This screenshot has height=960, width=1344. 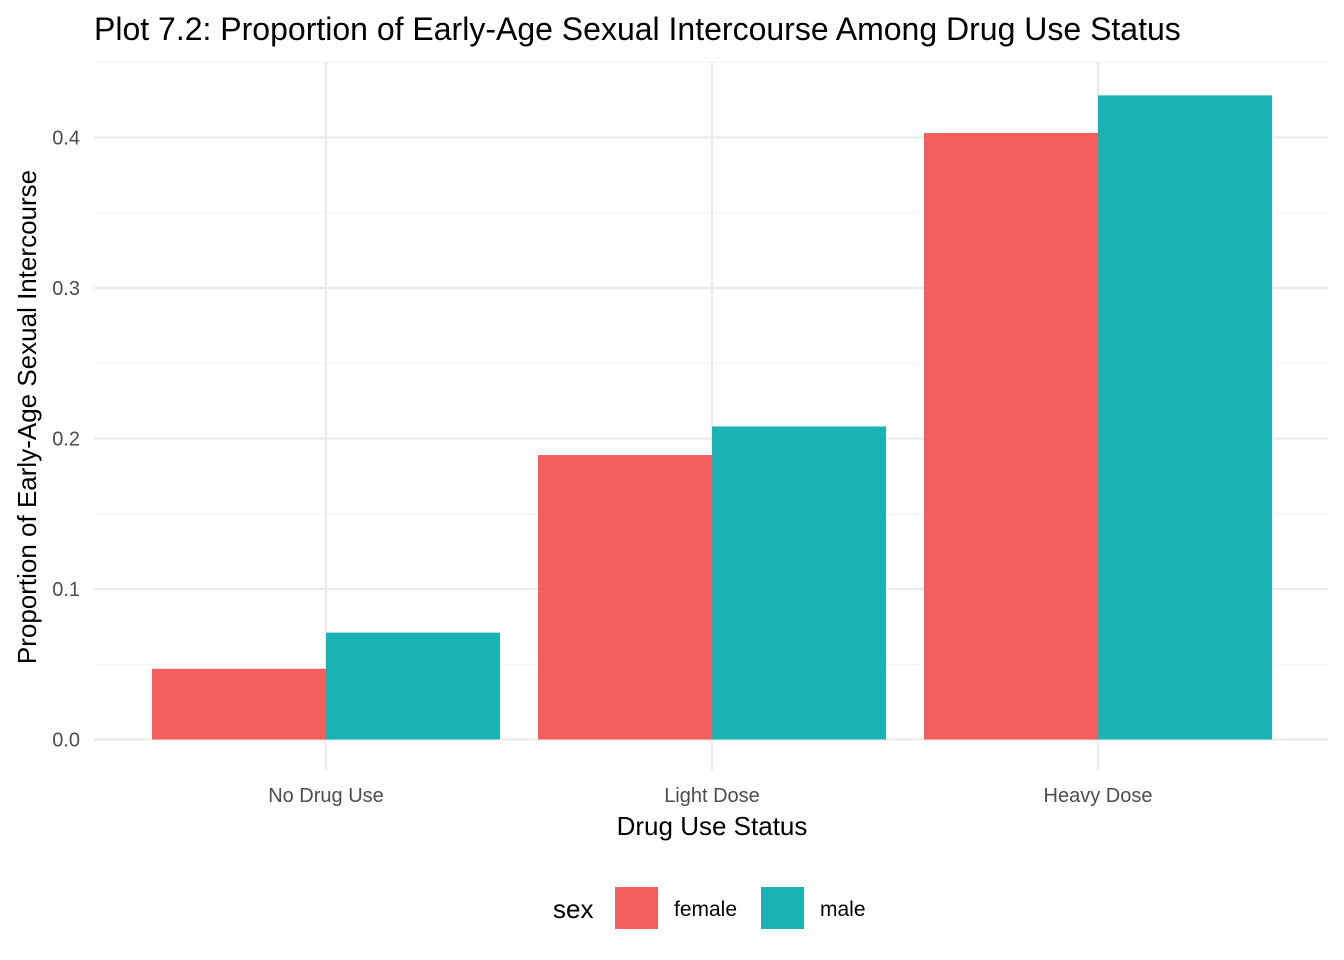 What do you see at coordinates (66, 590) in the screenshot?
I see `y-tick-label: 0.1` at bounding box center [66, 590].